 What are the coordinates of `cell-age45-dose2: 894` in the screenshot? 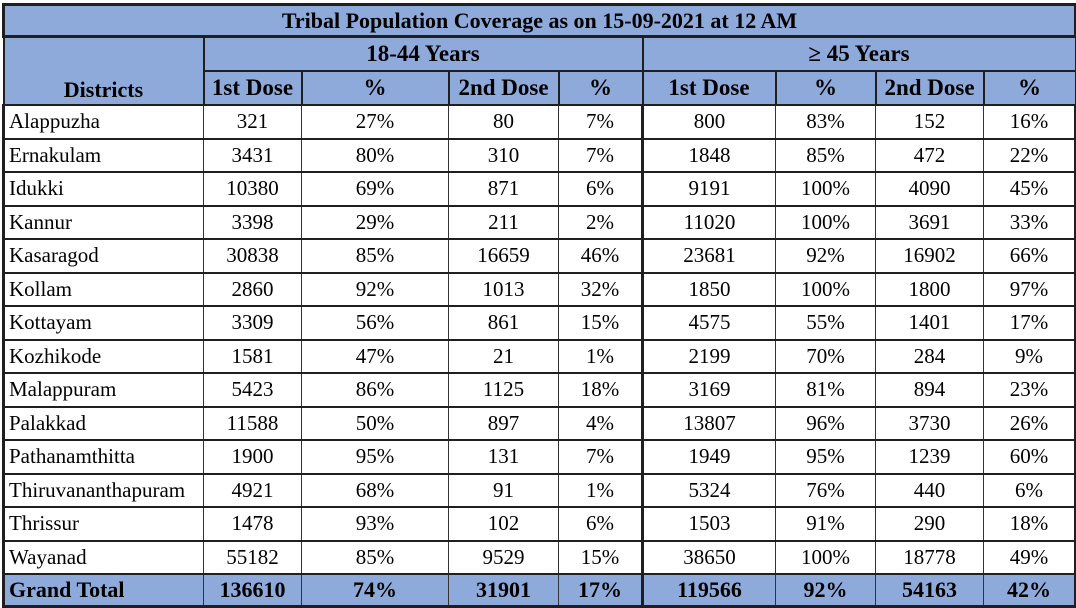 It's located at (929, 390).